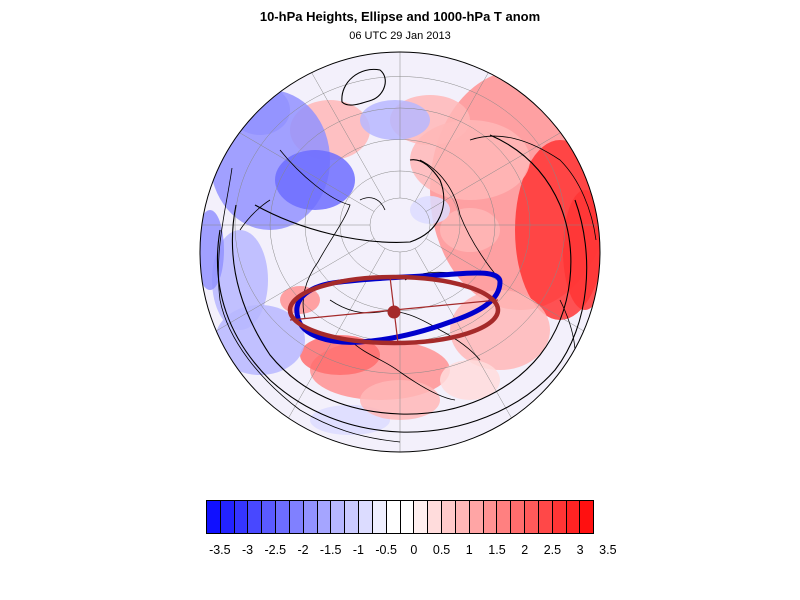  What do you see at coordinates (580, 550) in the screenshot?
I see `colorbar-tick-label: 3` at bounding box center [580, 550].